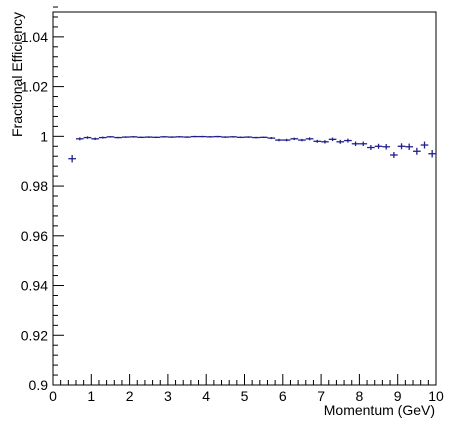  Describe the element at coordinates (245, 396) in the screenshot. I see `x-tick-label: 5` at that location.